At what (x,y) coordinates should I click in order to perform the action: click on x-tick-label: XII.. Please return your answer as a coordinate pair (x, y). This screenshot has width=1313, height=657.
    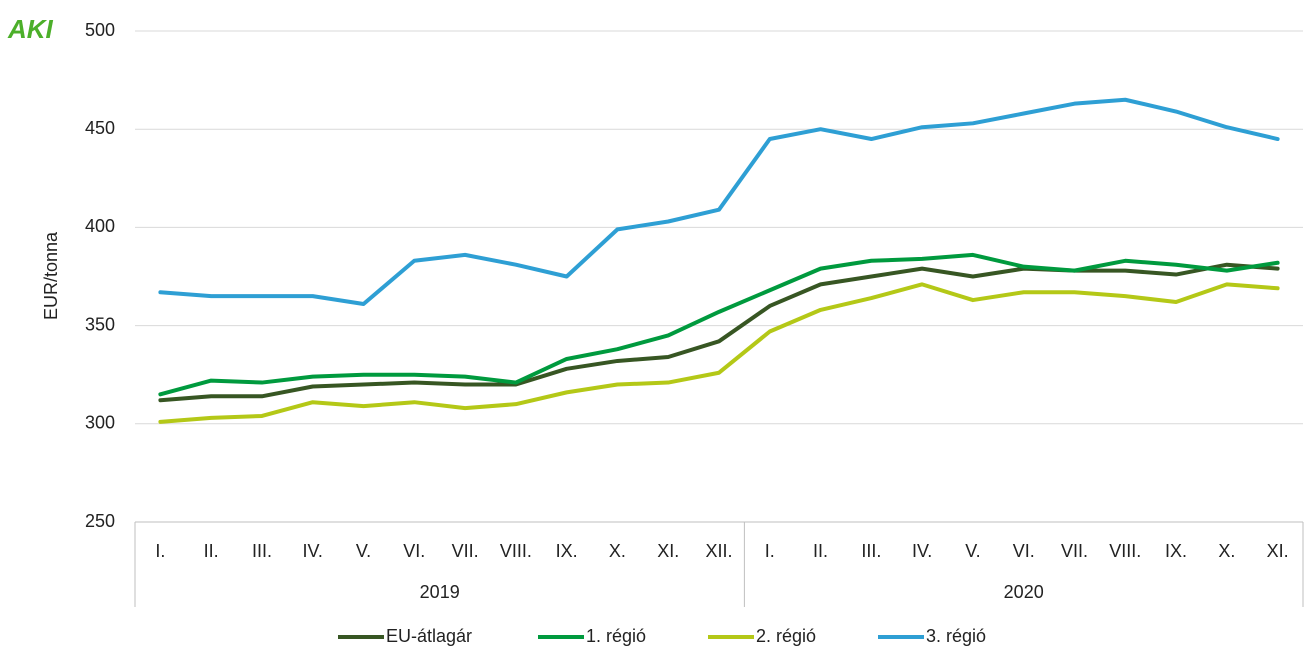
    Looking at the image, I should click on (718, 551).